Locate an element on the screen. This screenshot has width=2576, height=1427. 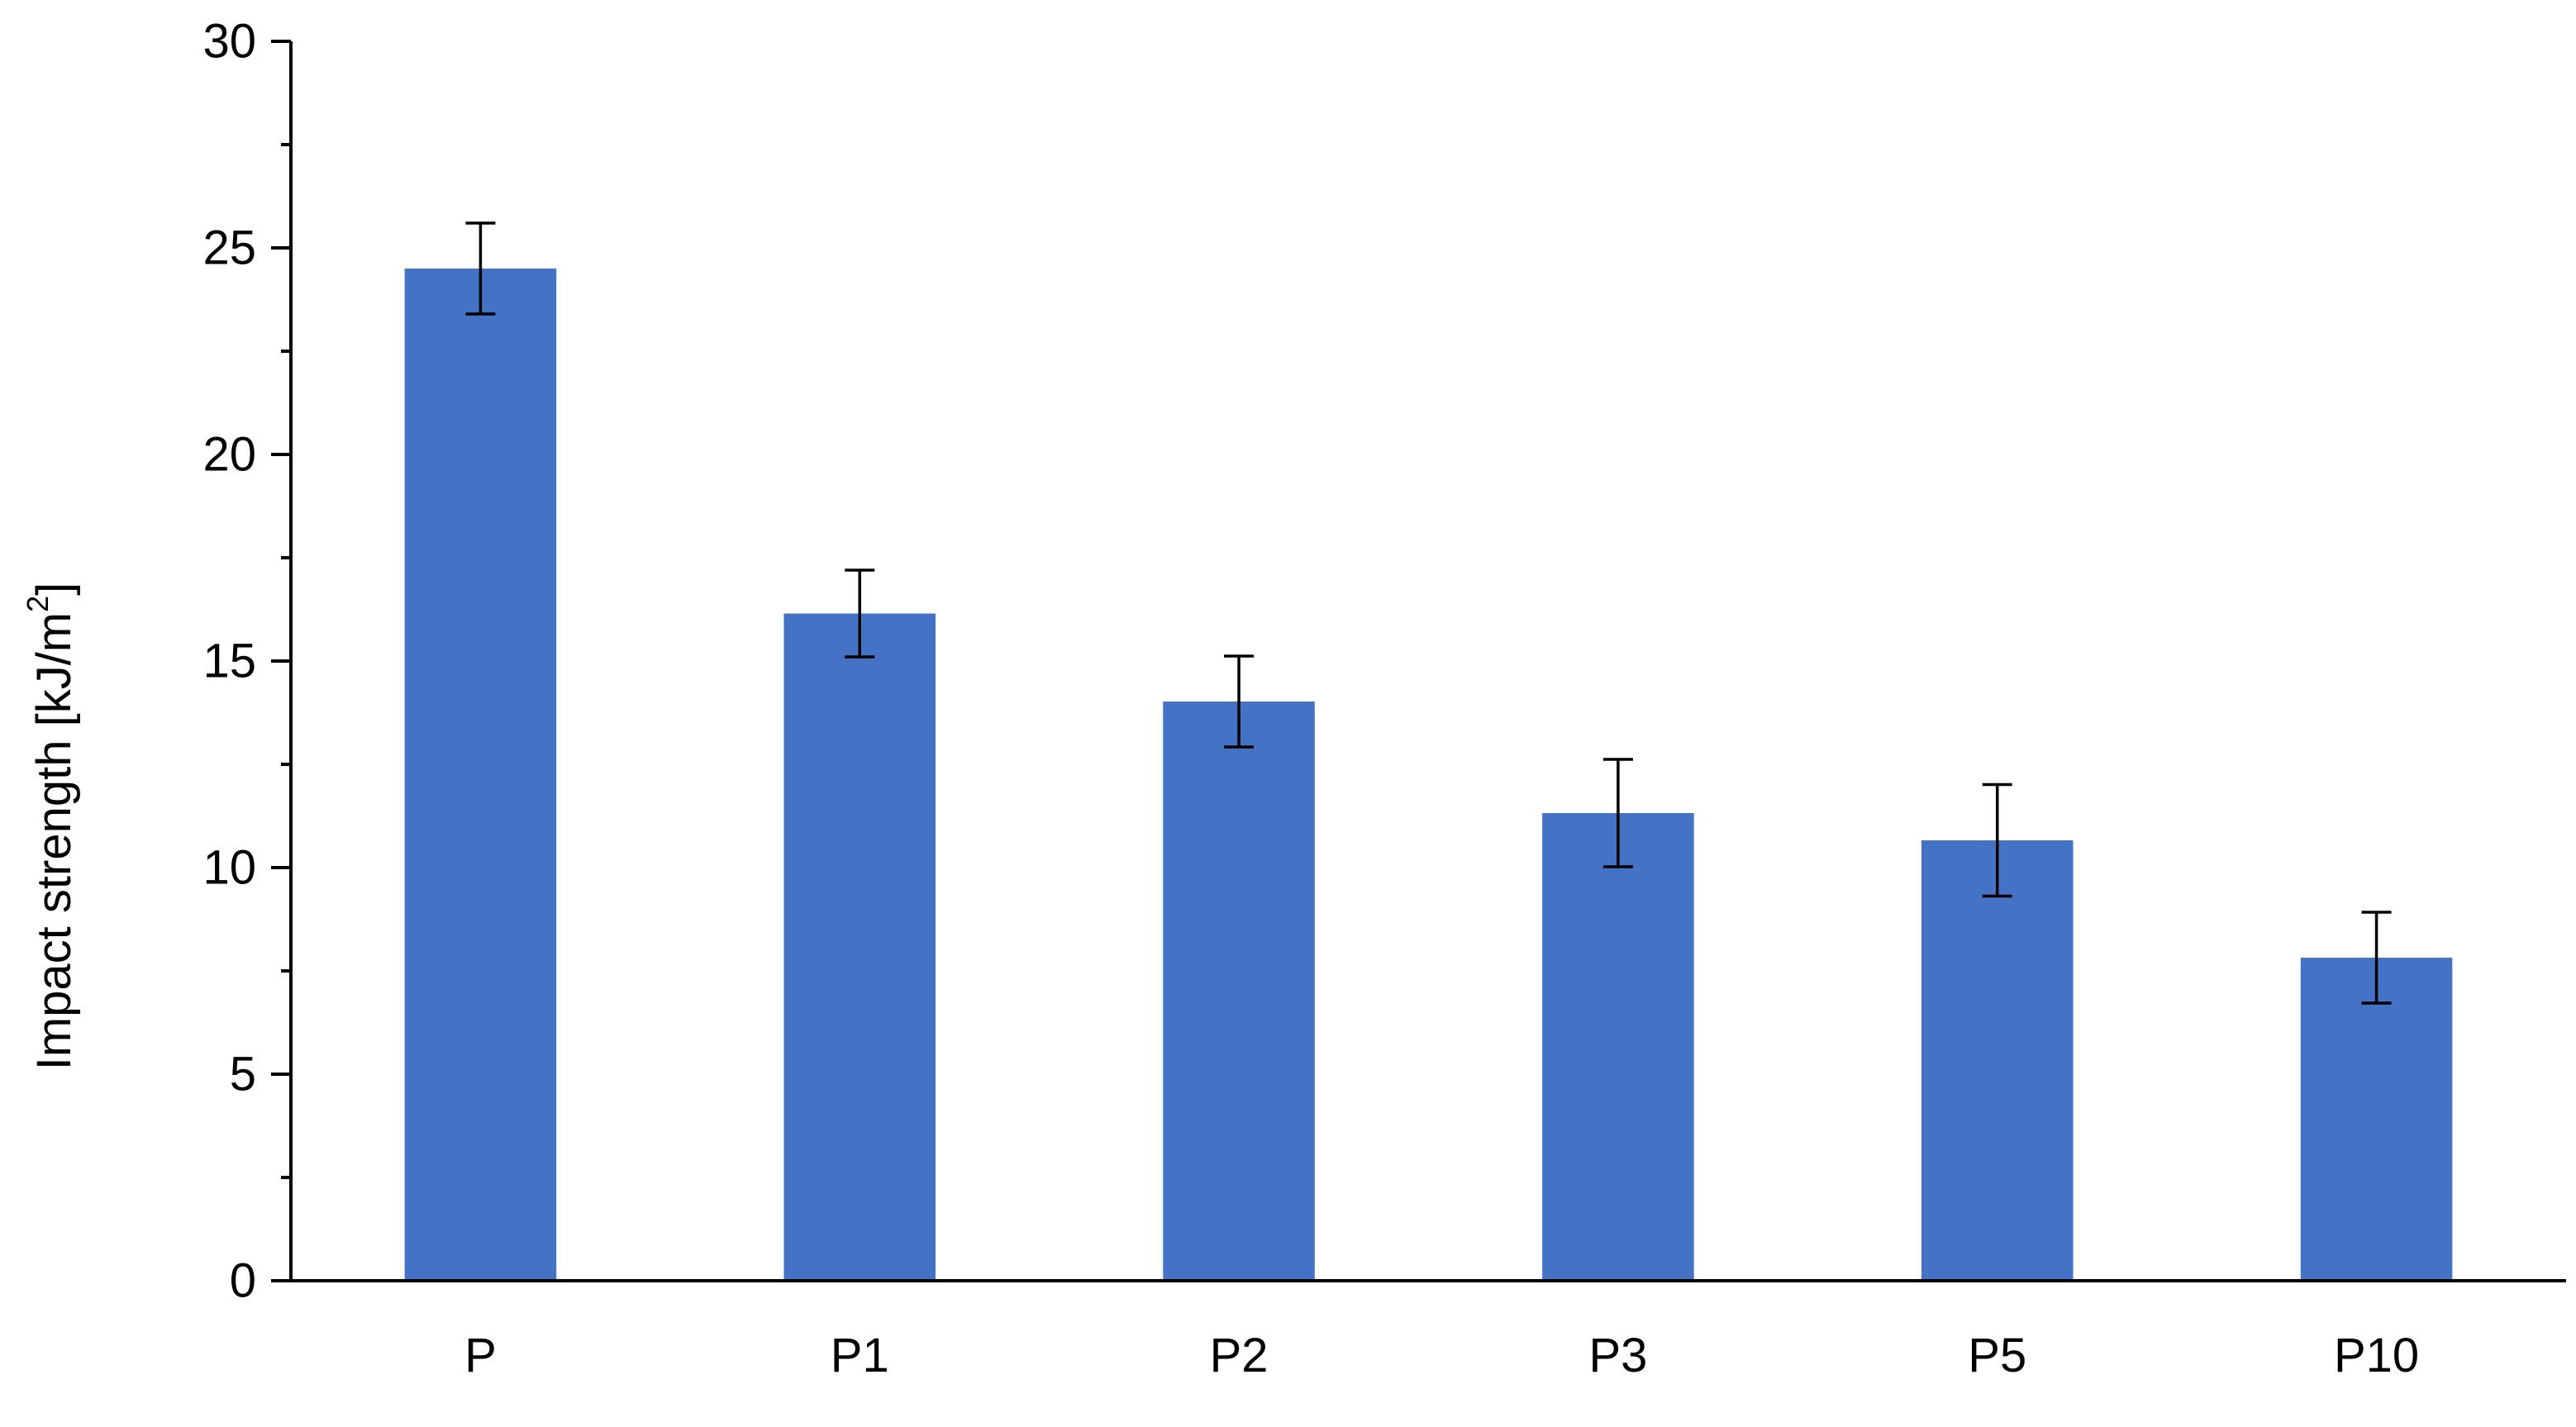
y-tick-label-20: 20 is located at coordinates (229, 455).